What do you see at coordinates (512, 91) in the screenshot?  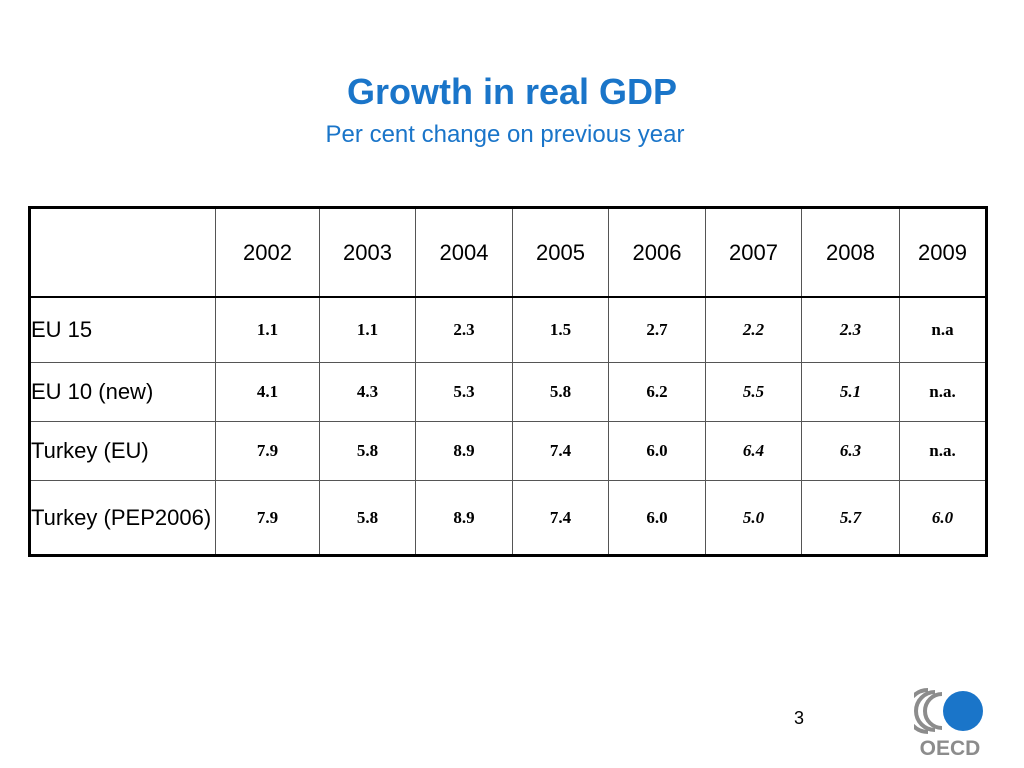 I see `slide-title: Growth in real GDP` at bounding box center [512, 91].